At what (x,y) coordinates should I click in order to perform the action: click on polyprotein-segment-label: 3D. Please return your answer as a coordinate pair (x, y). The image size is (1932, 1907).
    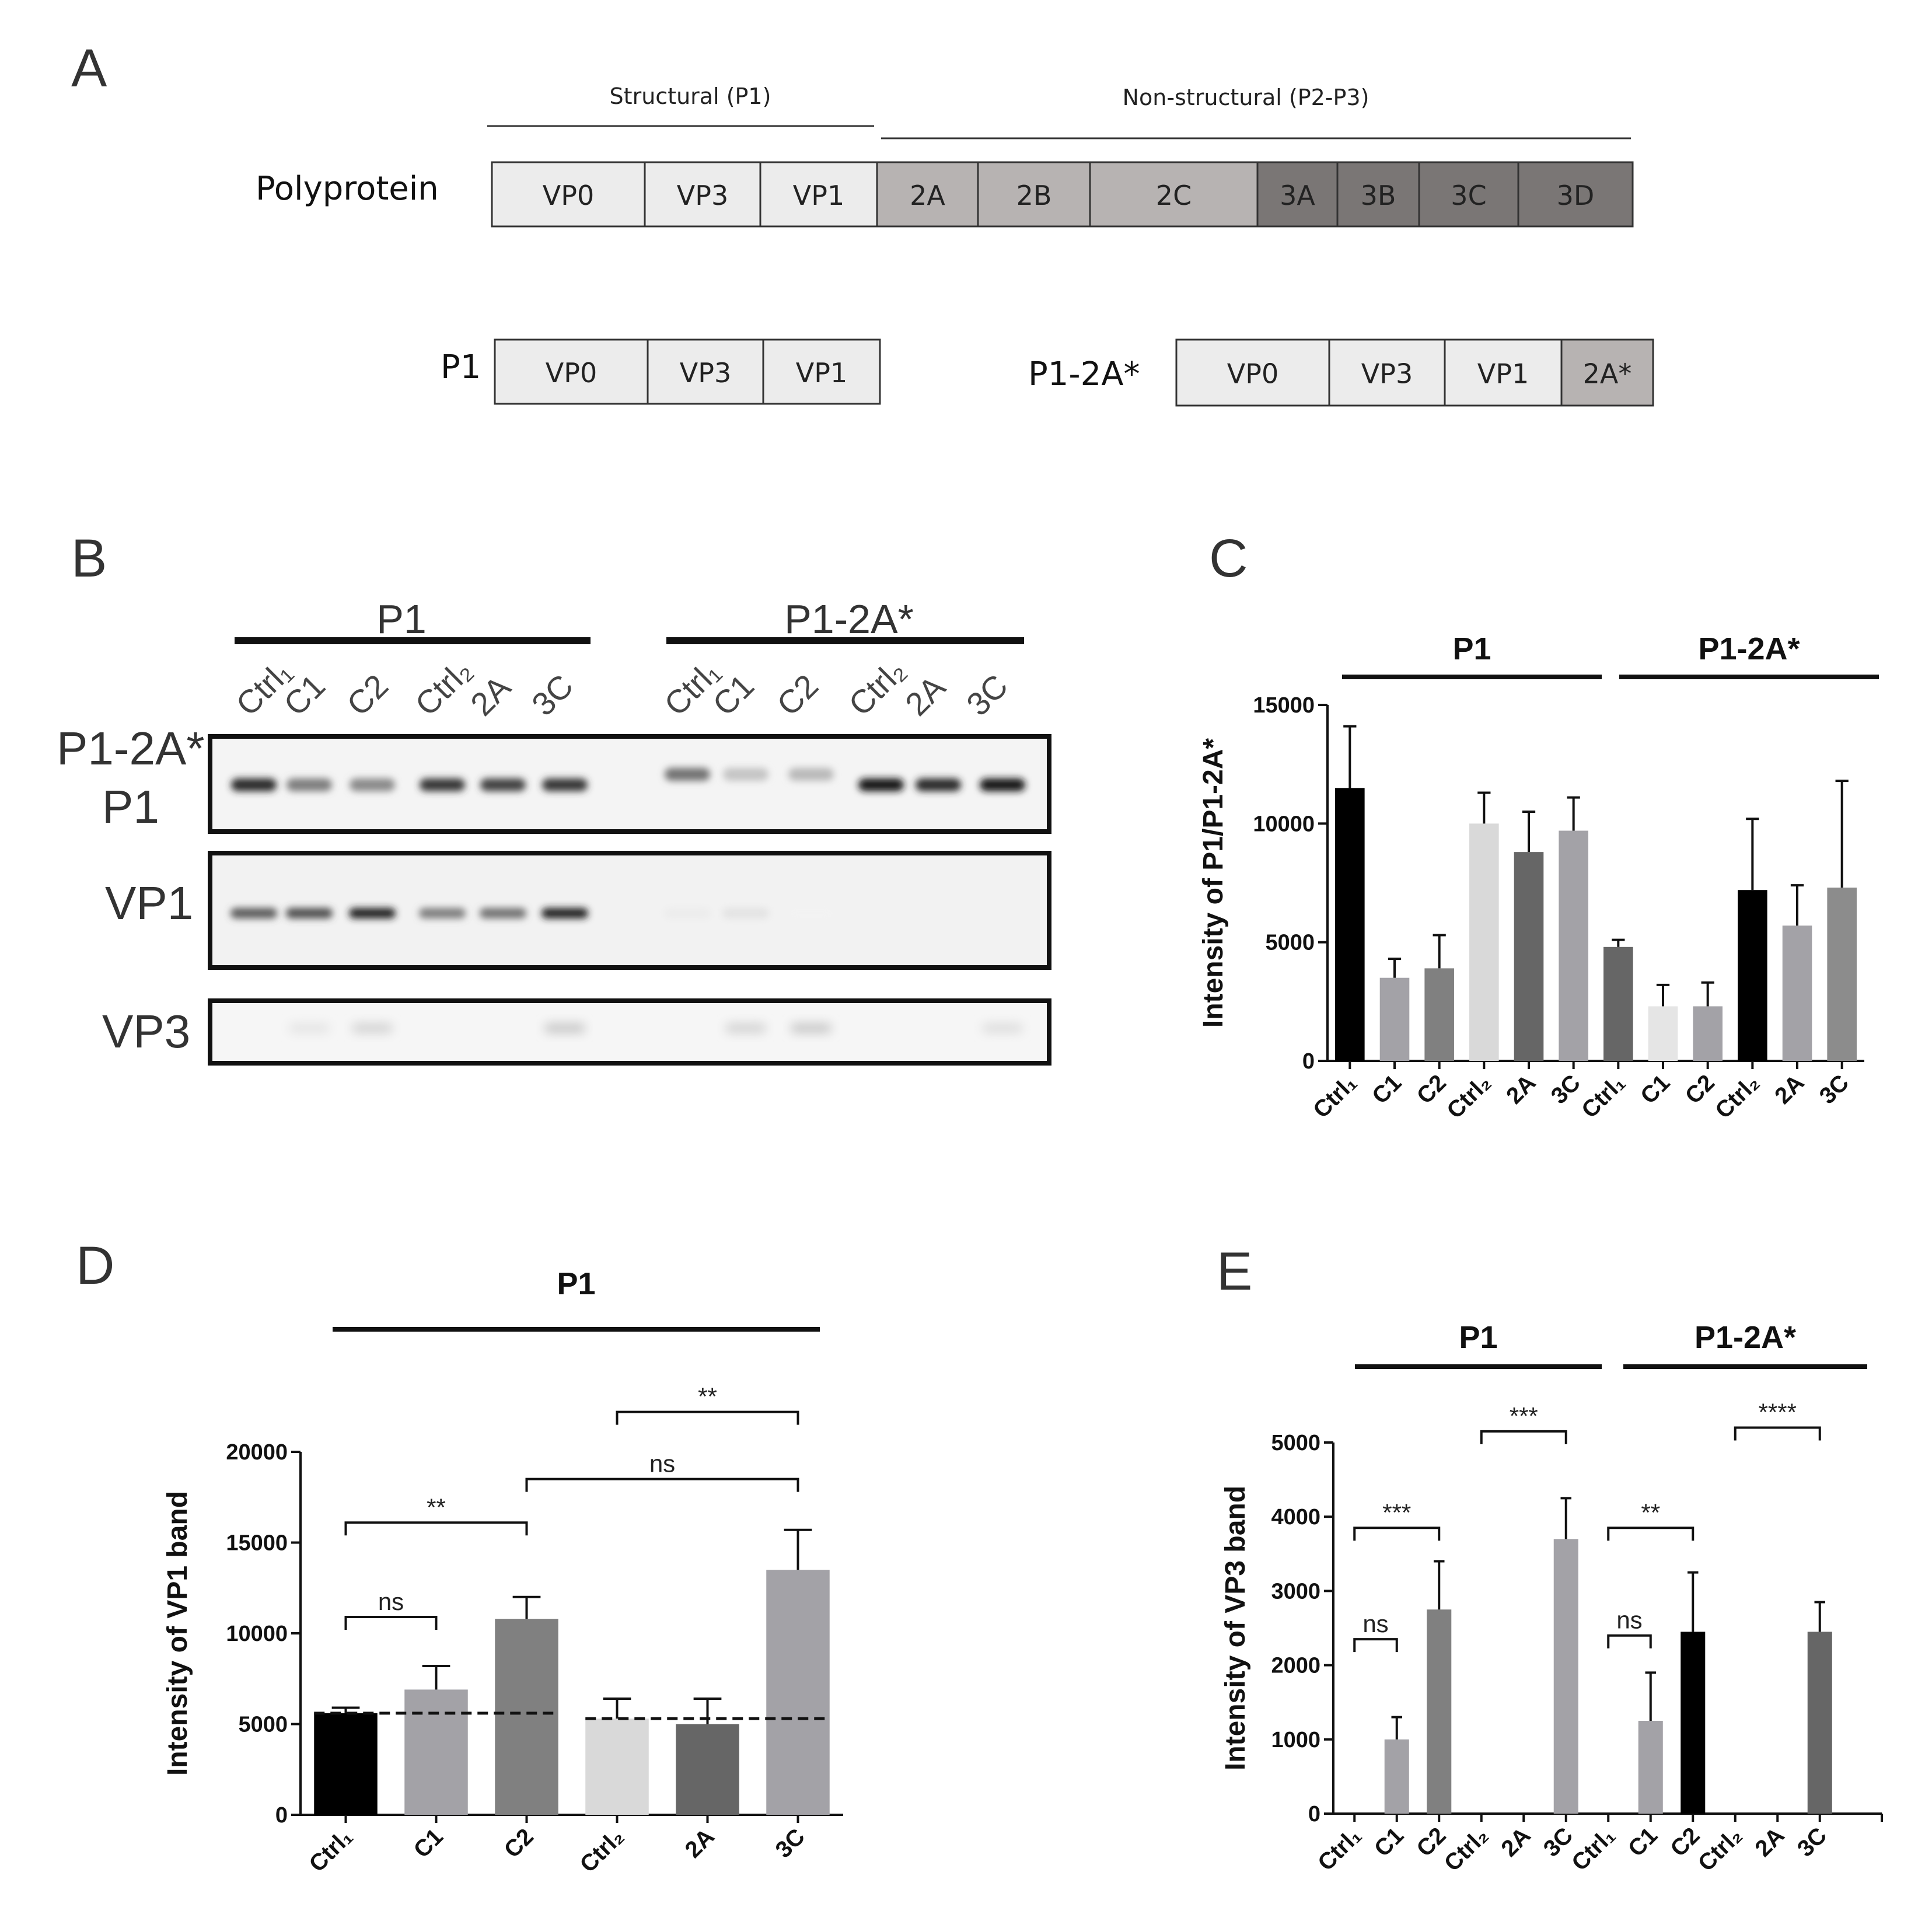
    Looking at the image, I should click on (1576, 195).